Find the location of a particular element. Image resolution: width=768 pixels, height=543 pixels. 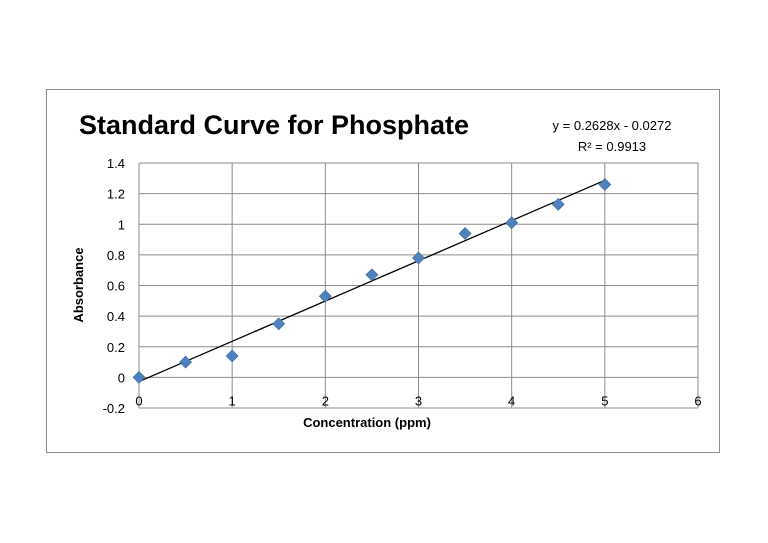

y-tick-label: 0 is located at coordinates (121, 377).